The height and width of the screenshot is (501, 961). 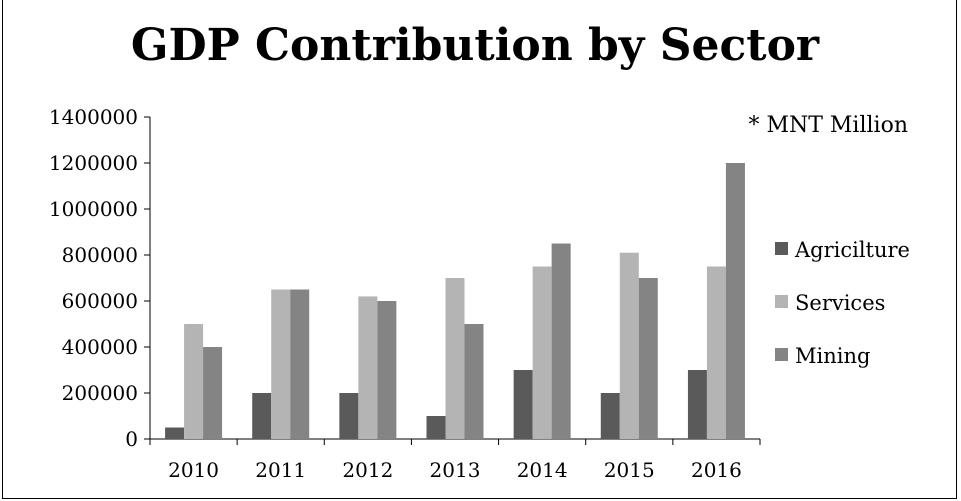 What do you see at coordinates (629, 470) in the screenshot?
I see `x-tick-label: 2015` at bounding box center [629, 470].